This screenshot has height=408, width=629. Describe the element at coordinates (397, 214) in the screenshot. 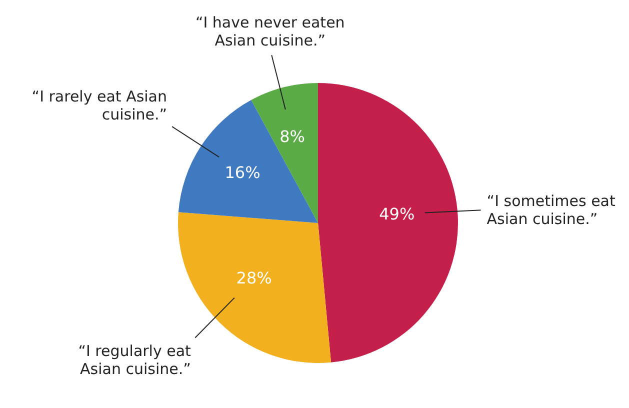

I see `data-label: 49%` at that location.